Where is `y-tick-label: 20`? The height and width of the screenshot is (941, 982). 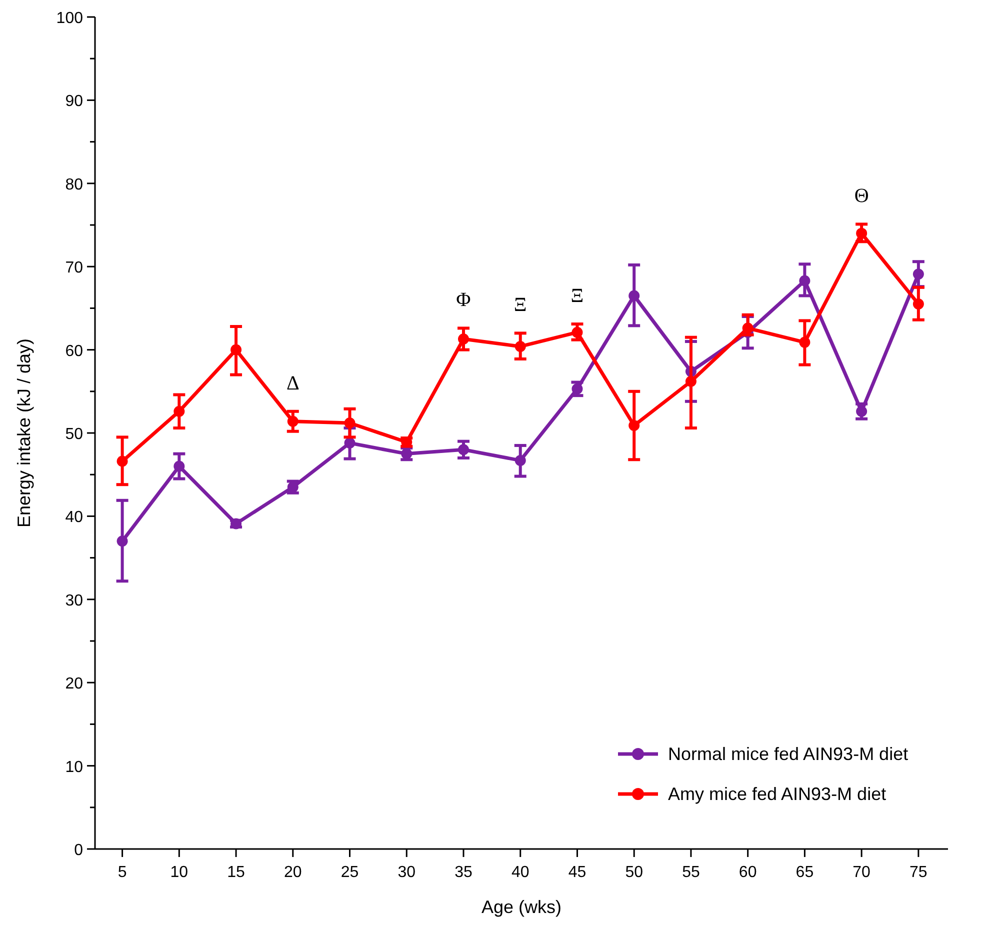 y-tick-label: 20 is located at coordinates (74, 684).